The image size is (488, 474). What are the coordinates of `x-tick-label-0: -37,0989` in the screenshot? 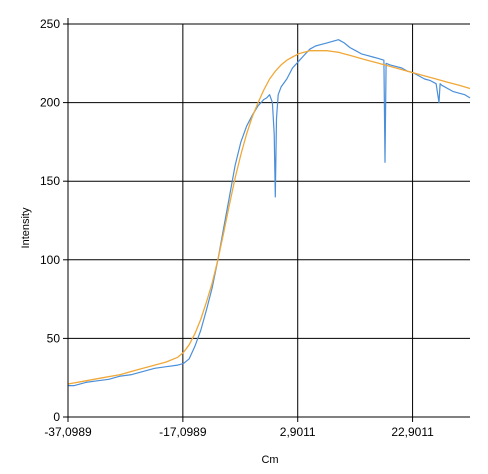 It's located at (68, 432).